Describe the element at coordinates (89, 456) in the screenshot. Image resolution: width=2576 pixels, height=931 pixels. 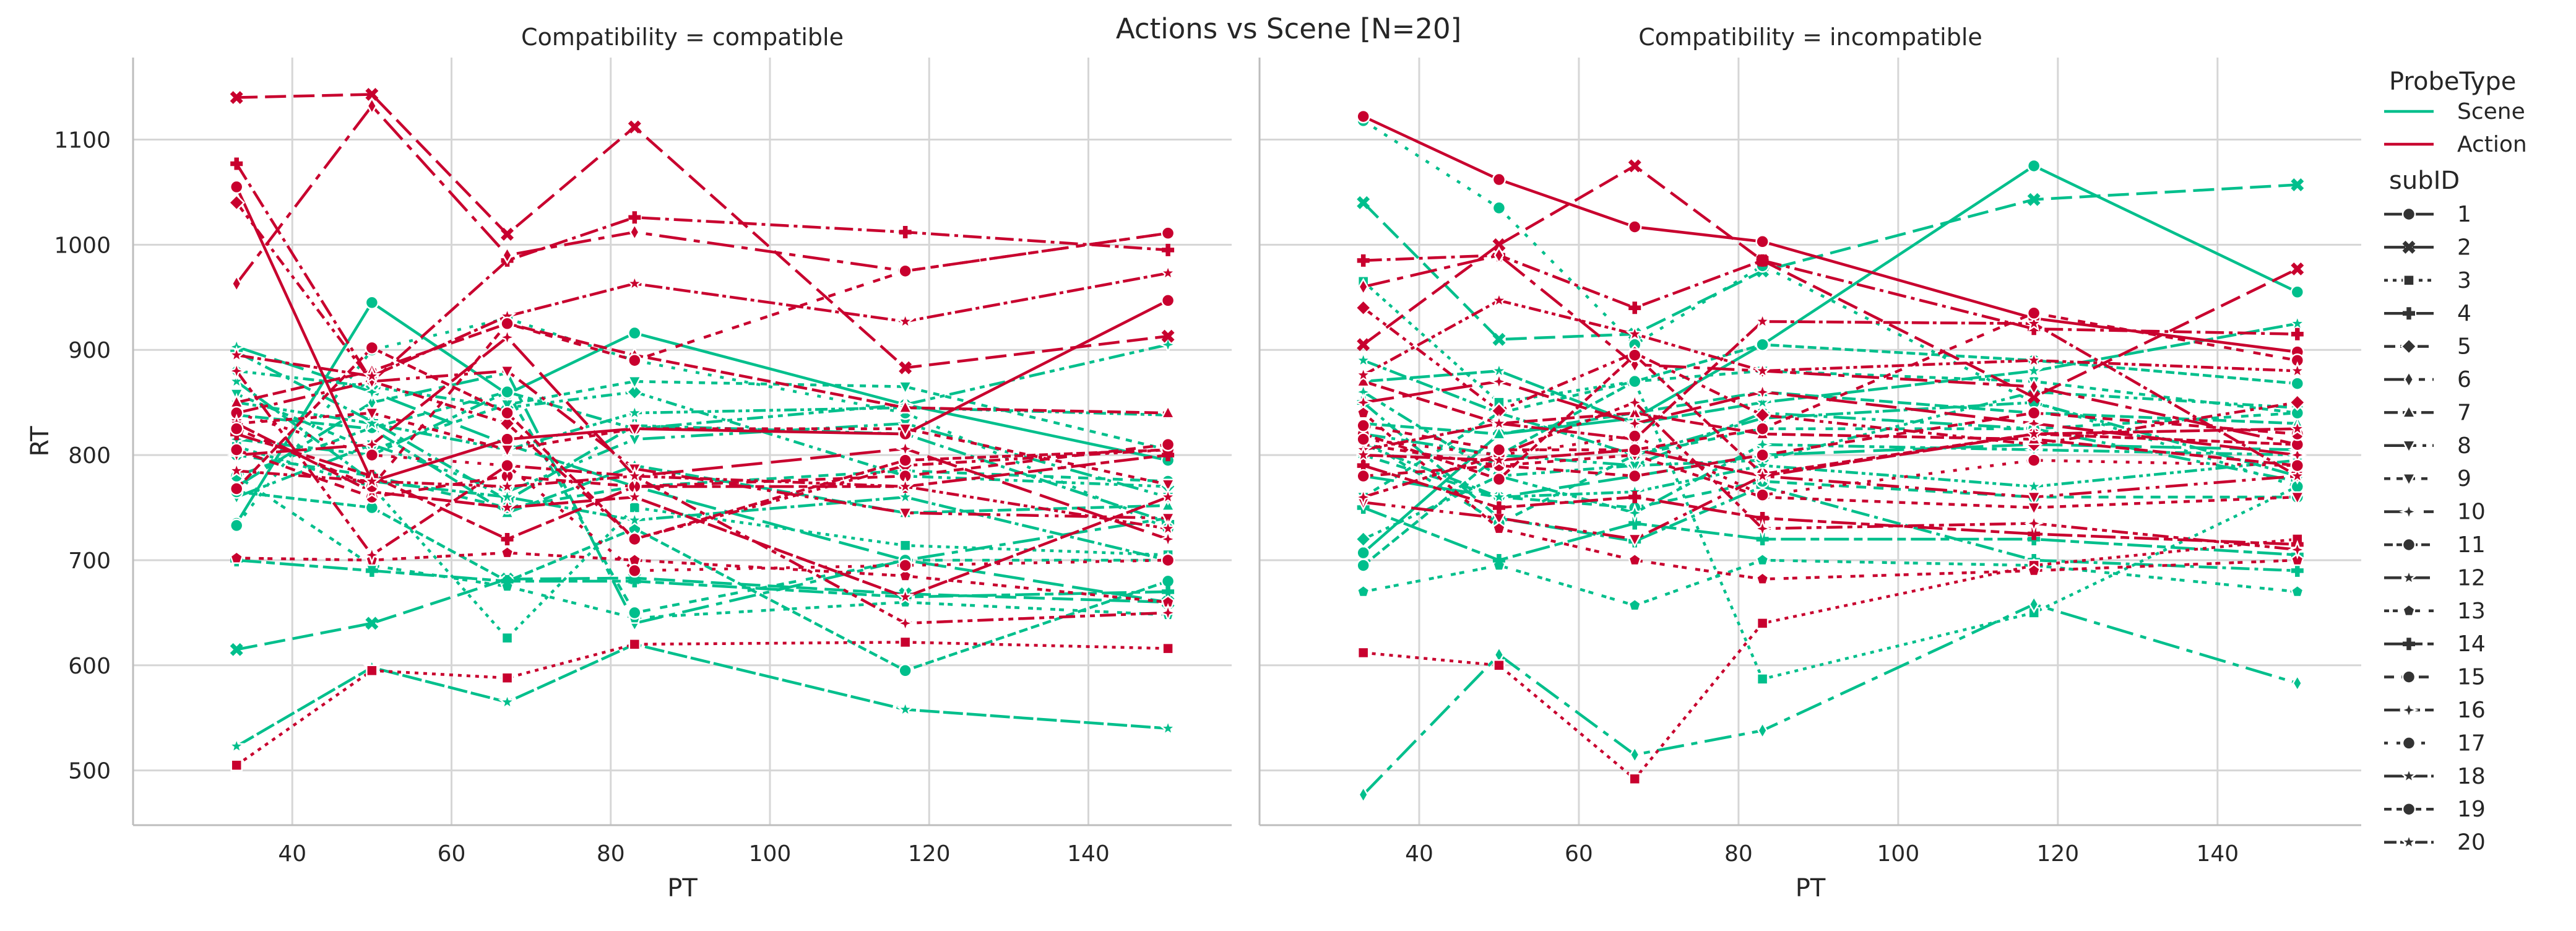
I see `y-tick-label: 800` at that location.